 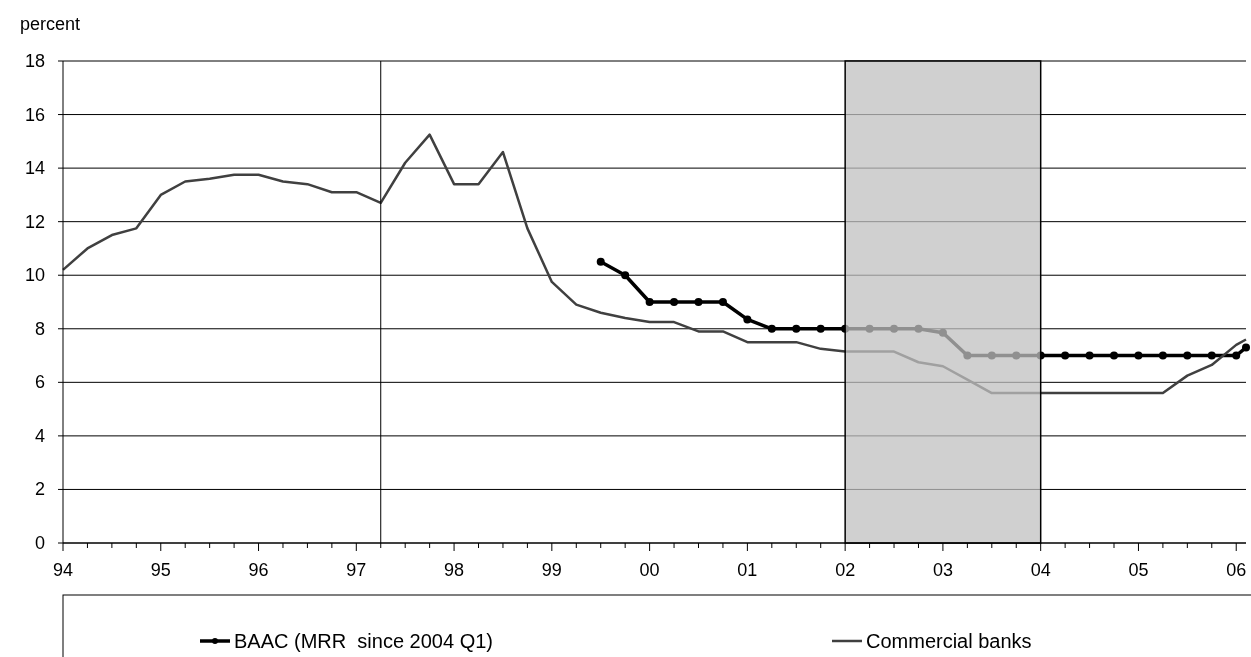 I want to click on x-tick-label: 94, so click(x=63, y=570).